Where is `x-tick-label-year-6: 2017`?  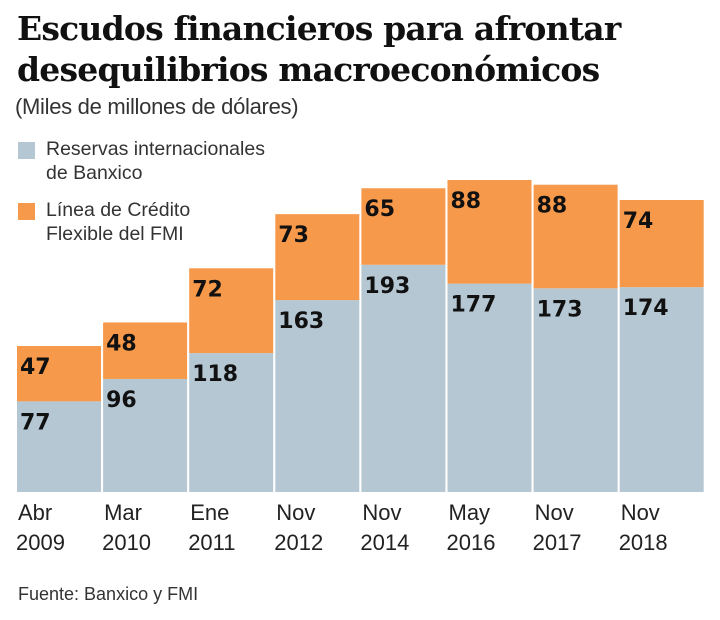
x-tick-label-year-6: 2017 is located at coordinates (557, 542).